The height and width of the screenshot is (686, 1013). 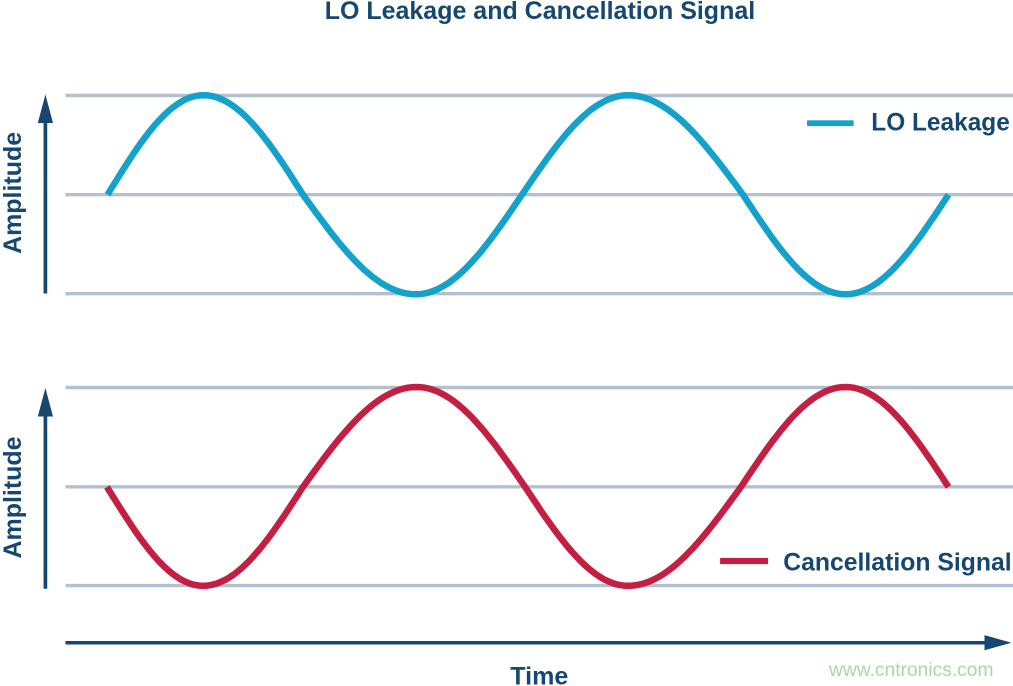 I want to click on svg-text: LO Leakage, so click(x=940, y=123).